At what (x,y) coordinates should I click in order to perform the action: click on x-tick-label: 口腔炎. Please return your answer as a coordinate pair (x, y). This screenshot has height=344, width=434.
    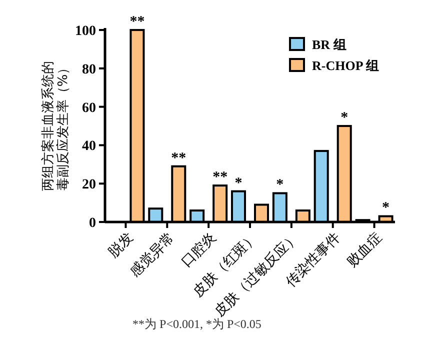
    Looking at the image, I should click on (199, 250).